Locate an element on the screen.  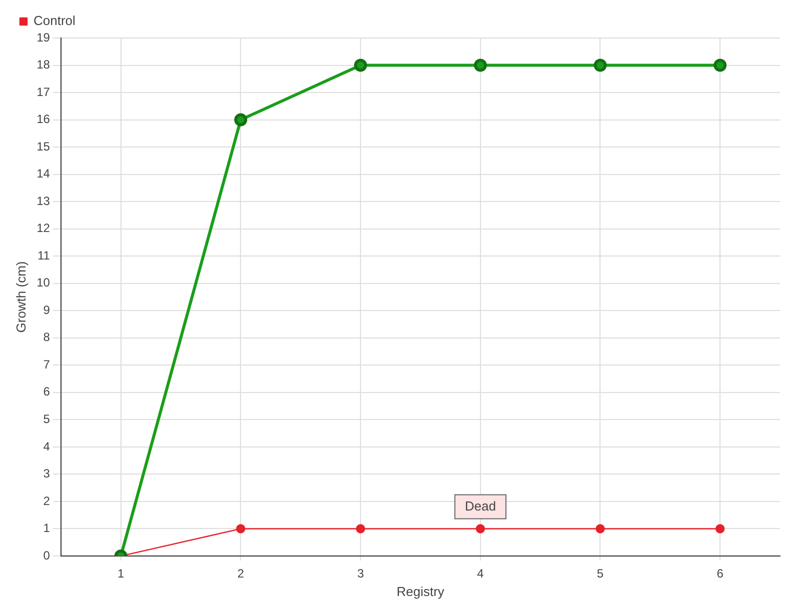
x-tick-label: 3 is located at coordinates (360, 573).